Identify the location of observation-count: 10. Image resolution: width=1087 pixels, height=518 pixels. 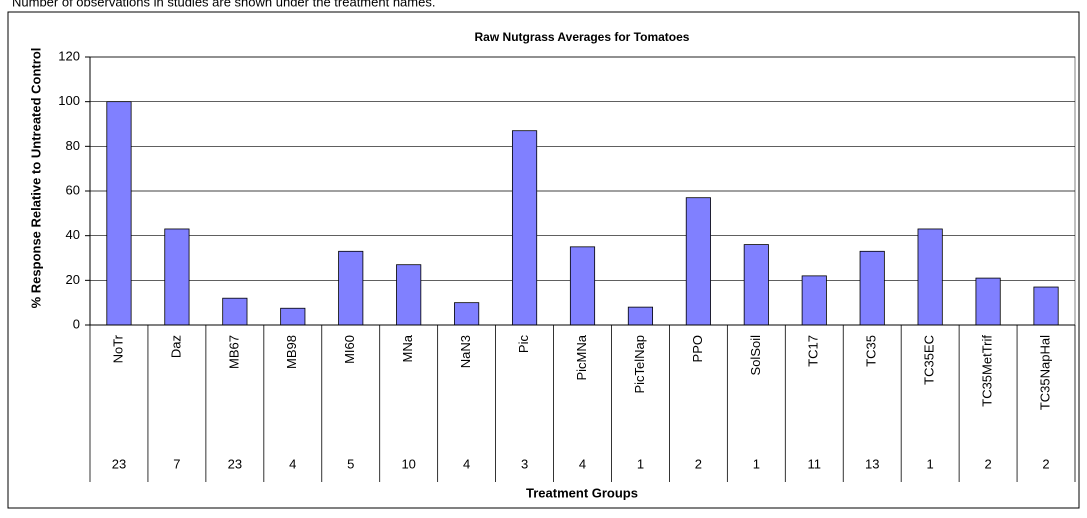
(408, 463).